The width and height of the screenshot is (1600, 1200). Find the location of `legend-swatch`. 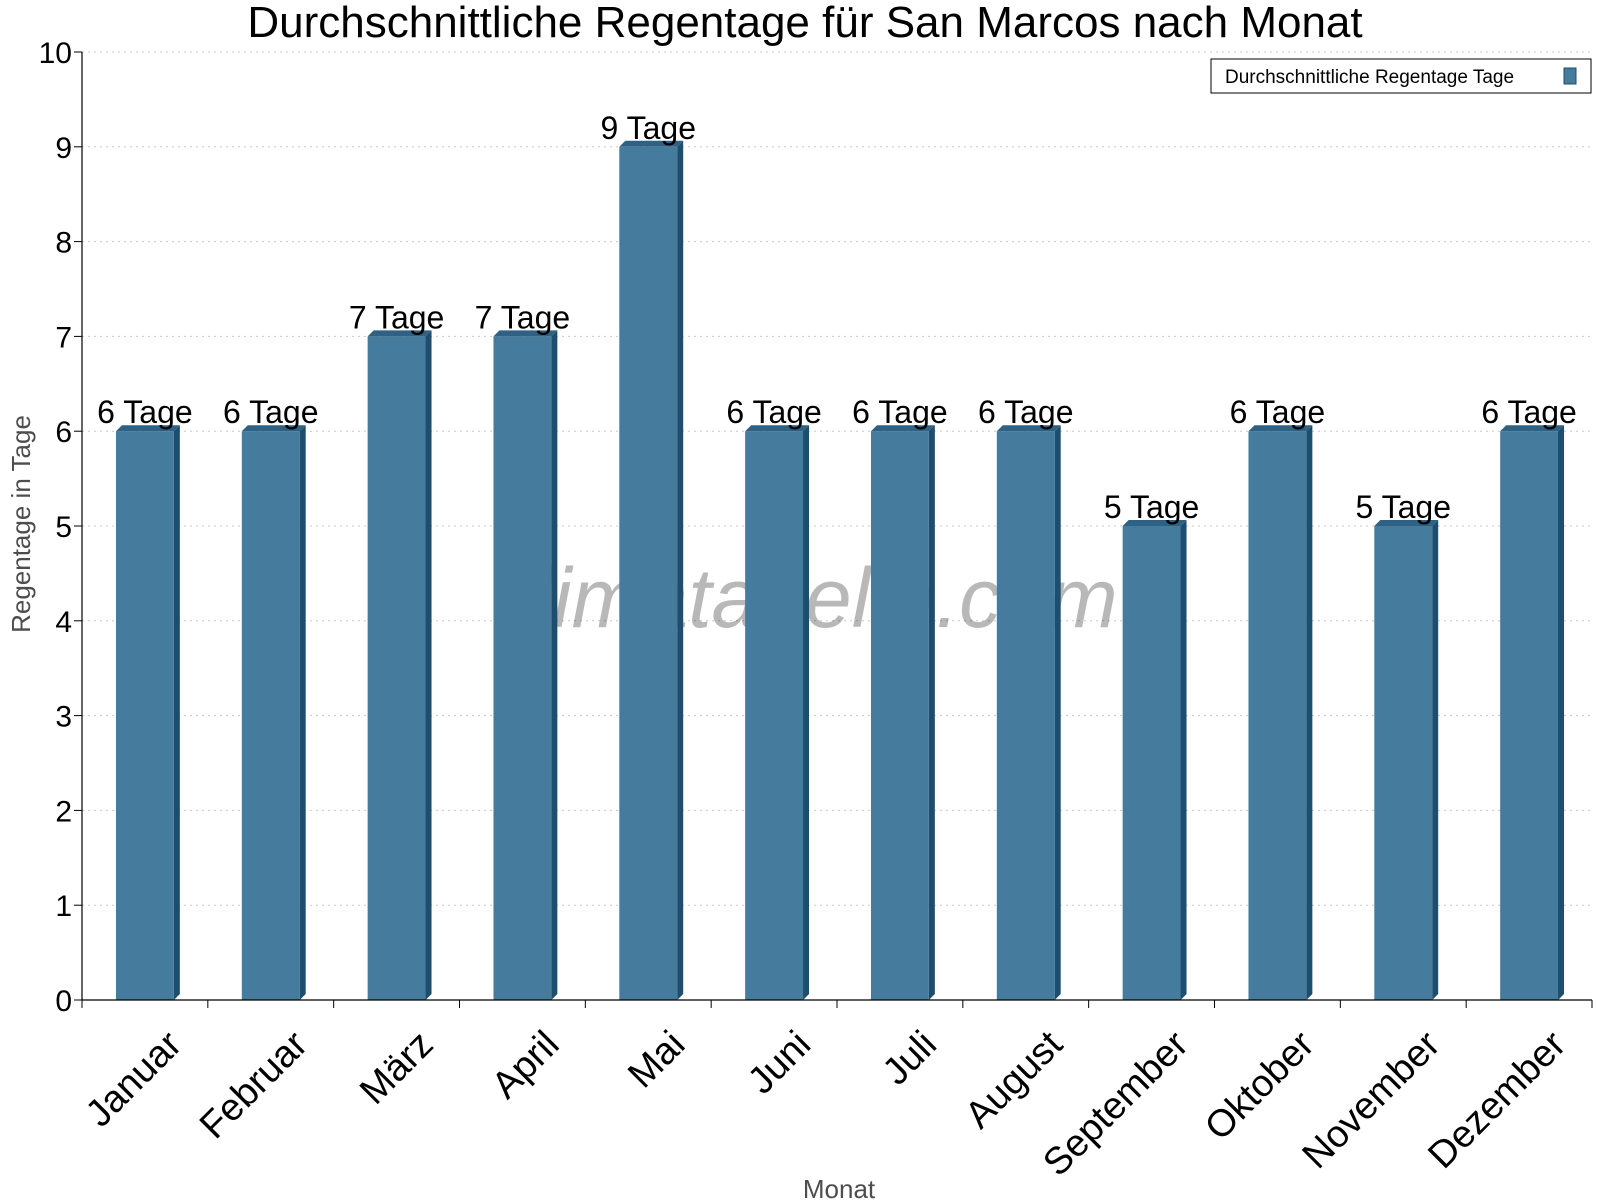

legend-swatch is located at coordinates (1570, 76).